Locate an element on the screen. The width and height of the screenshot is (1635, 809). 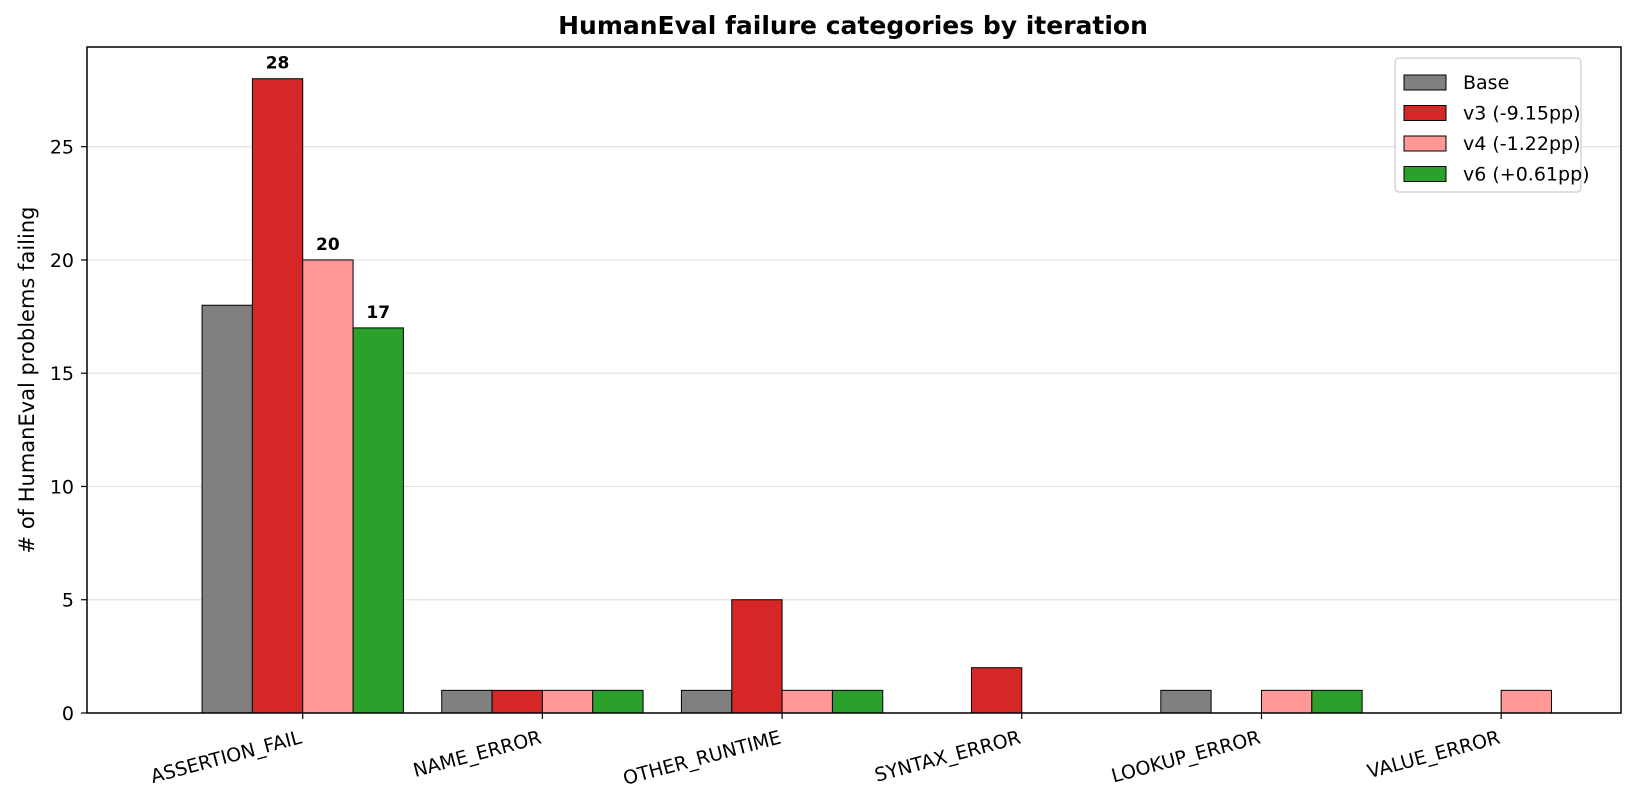
y-tick-label: 15 is located at coordinates (62, 374).